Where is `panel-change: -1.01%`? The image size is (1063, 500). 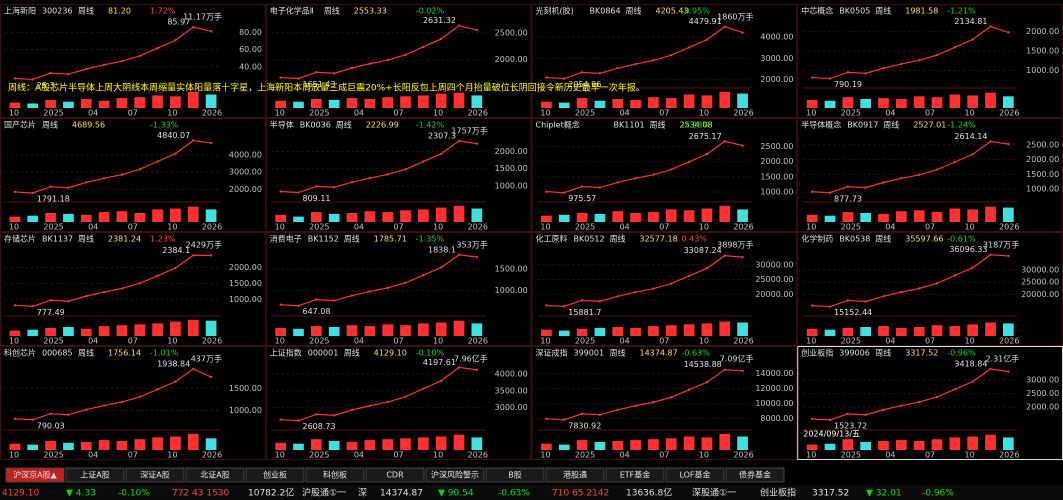
panel-change: -1.01% is located at coordinates (164, 353).